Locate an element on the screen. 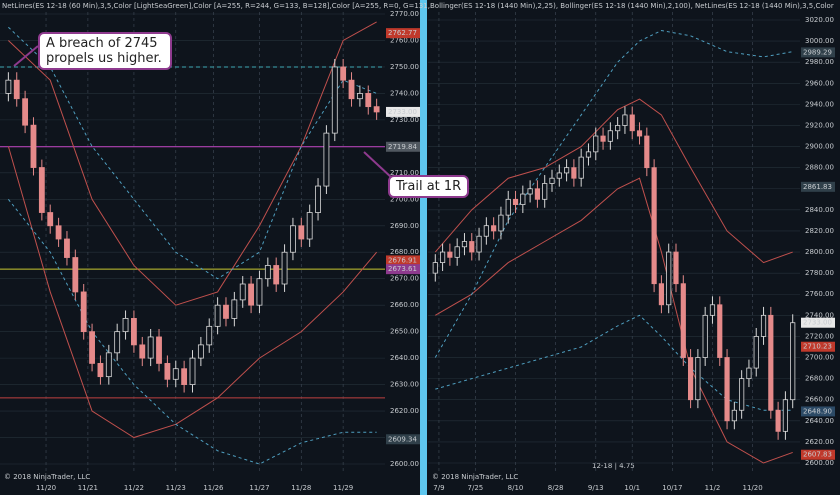 This screenshot has height=495, width=840. x-tick-label: 11/21 is located at coordinates (88, 488).